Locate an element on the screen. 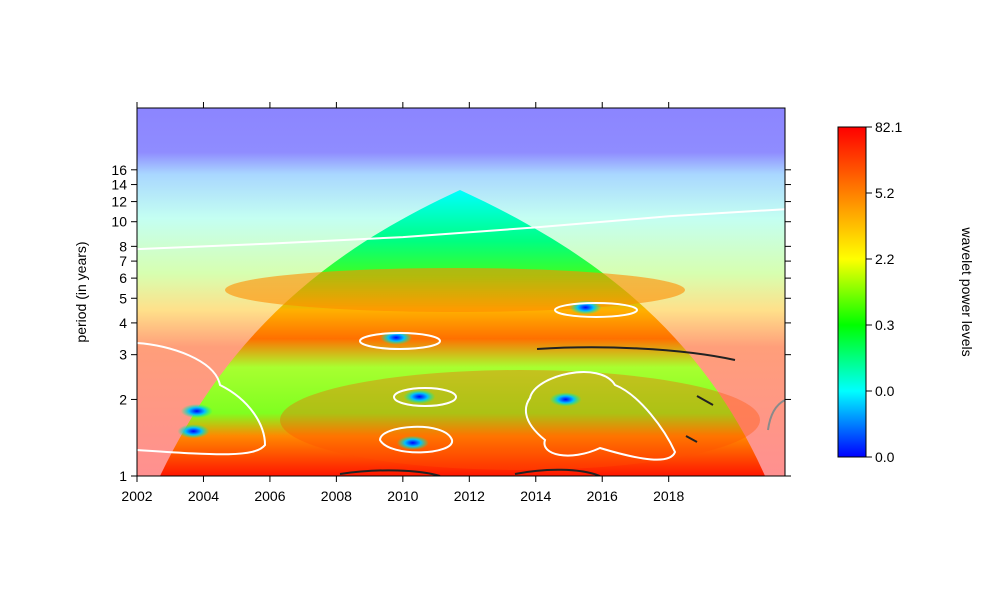  y-tick-label: 2 is located at coordinates (123, 399).